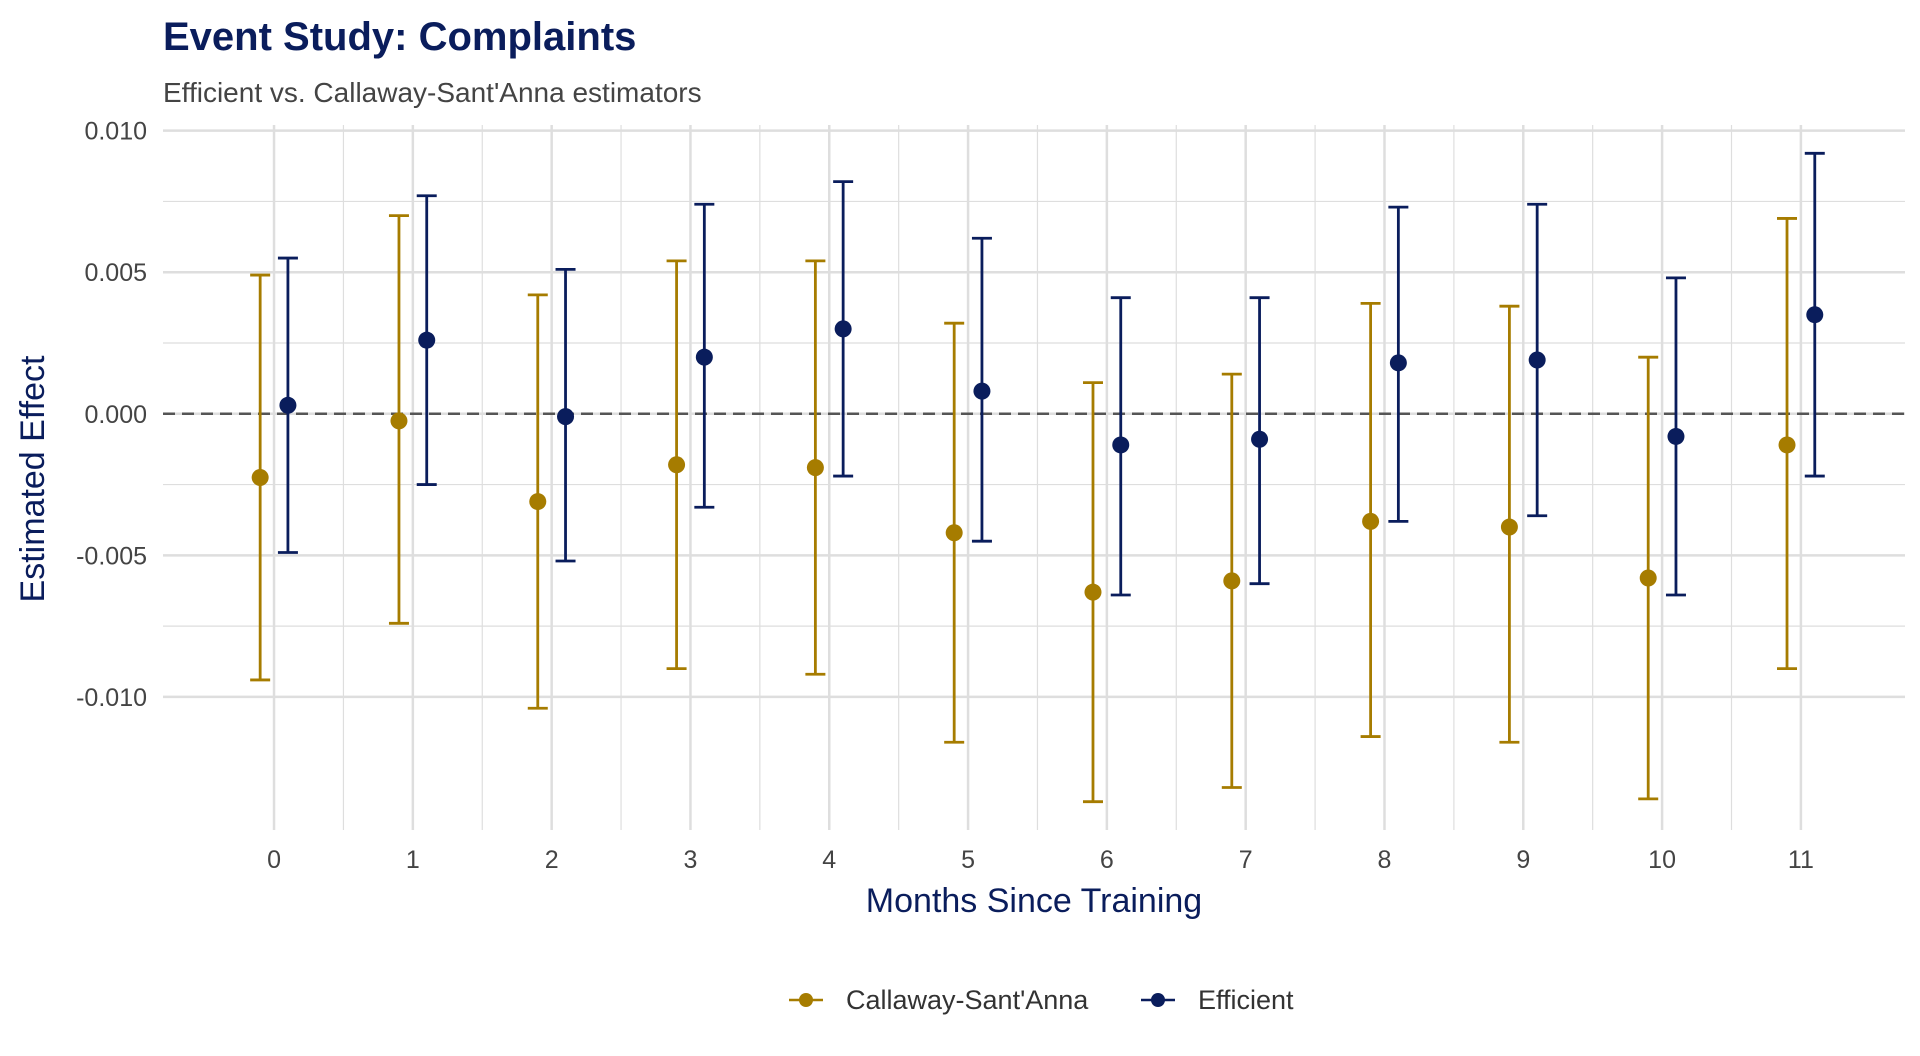 The height and width of the screenshot is (1056, 1920). Describe the element at coordinates (274, 860) in the screenshot. I see `x-tick-label: 0` at that location.